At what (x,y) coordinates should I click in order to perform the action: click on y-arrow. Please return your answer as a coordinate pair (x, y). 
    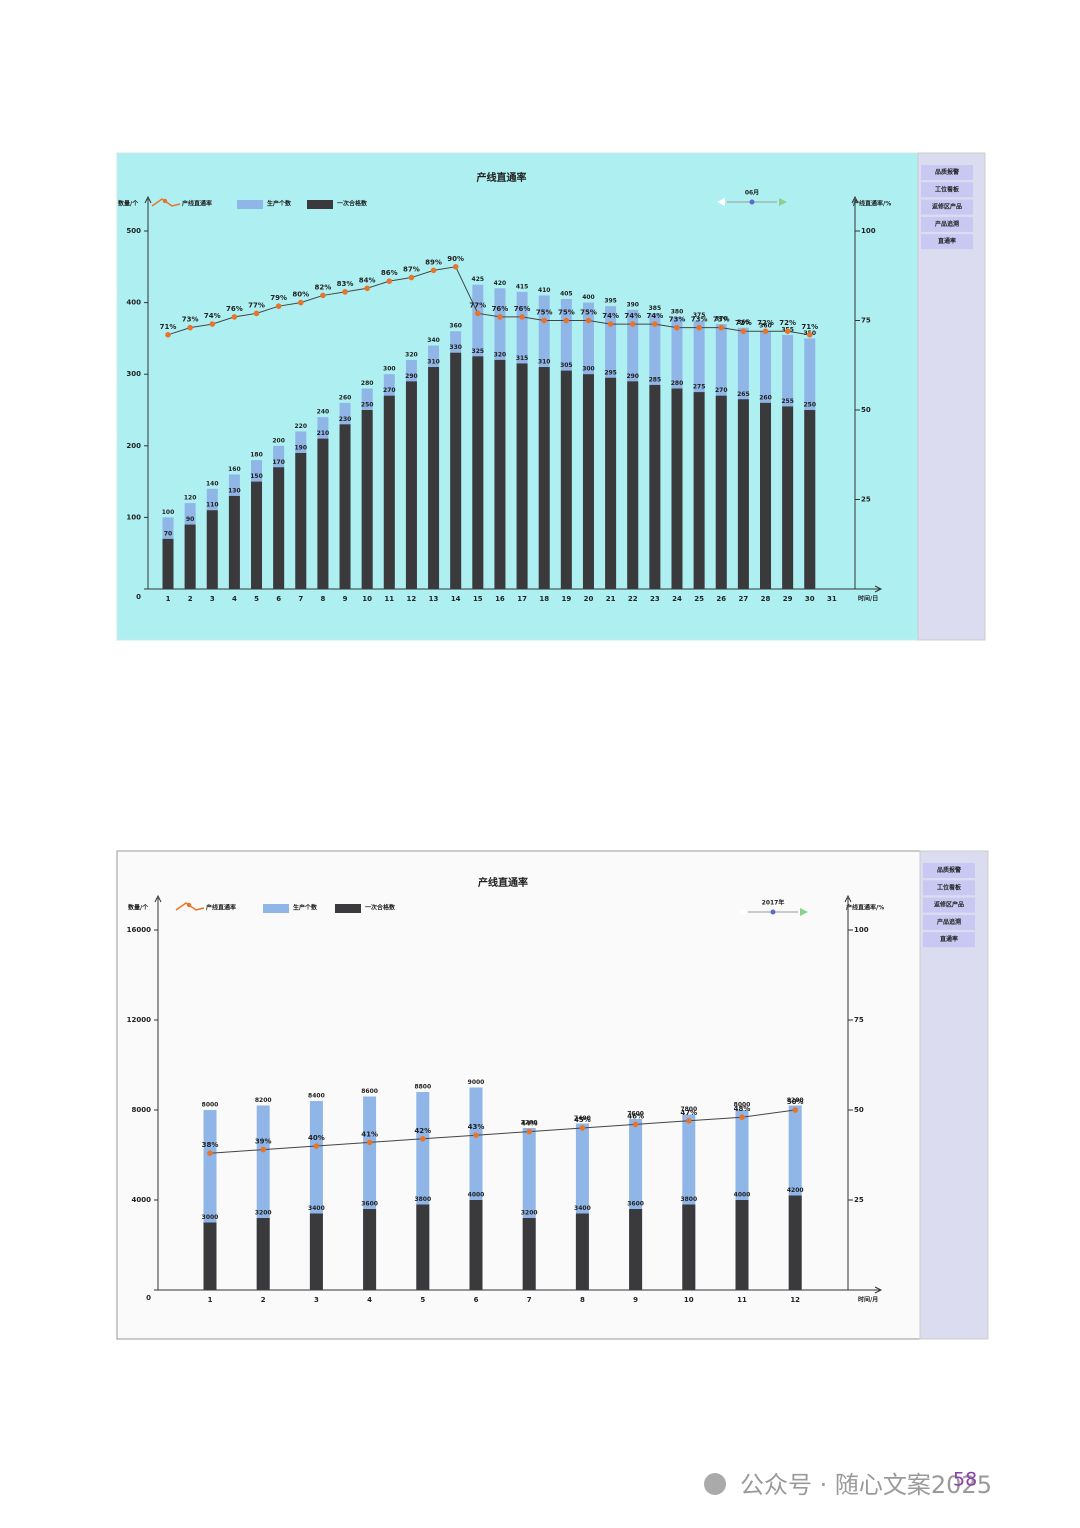
    Looking at the image, I should click on (158, 898).